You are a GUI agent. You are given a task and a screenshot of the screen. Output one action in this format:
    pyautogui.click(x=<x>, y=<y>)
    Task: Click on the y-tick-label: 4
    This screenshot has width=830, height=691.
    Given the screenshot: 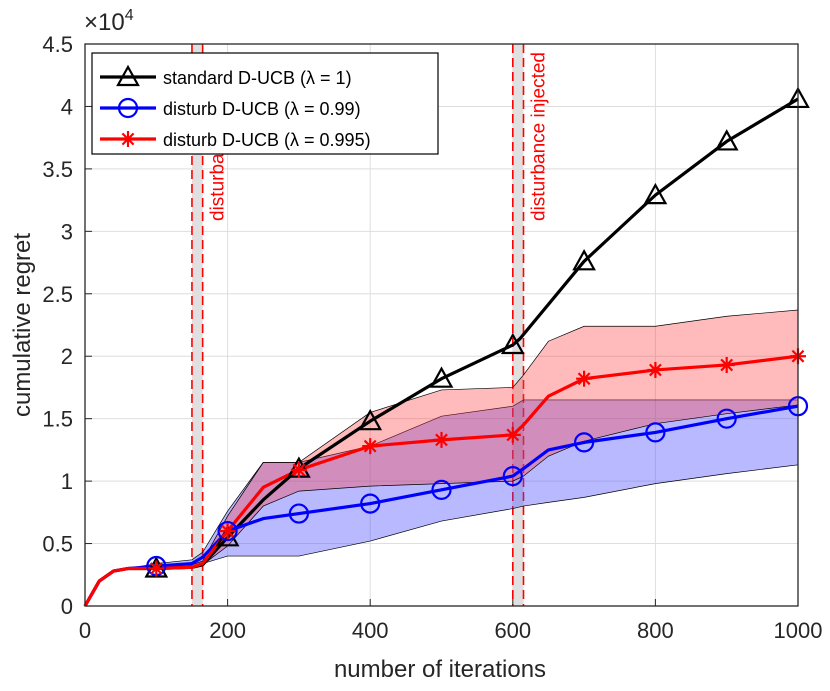 What is the action you would take?
    pyautogui.click(x=67, y=106)
    